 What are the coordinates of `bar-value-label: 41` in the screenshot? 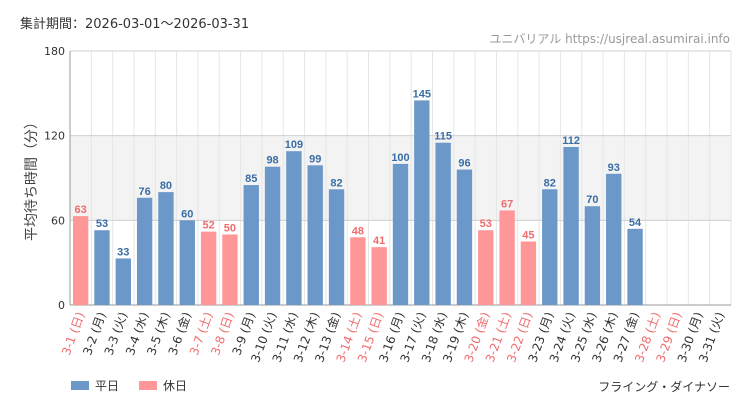 It's located at (379, 241).